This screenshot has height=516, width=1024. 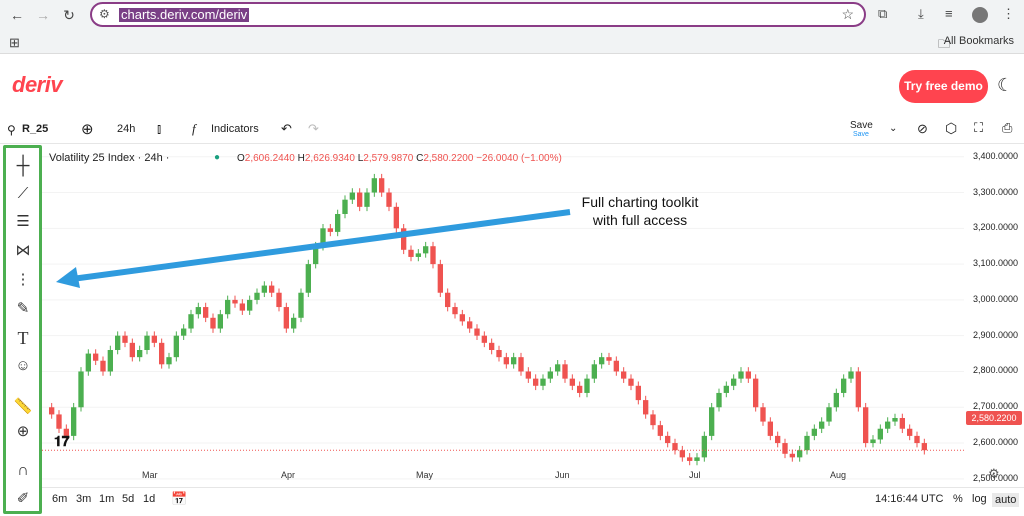 I want to click on zoom-in-icon: ⊕, so click(x=23, y=431).